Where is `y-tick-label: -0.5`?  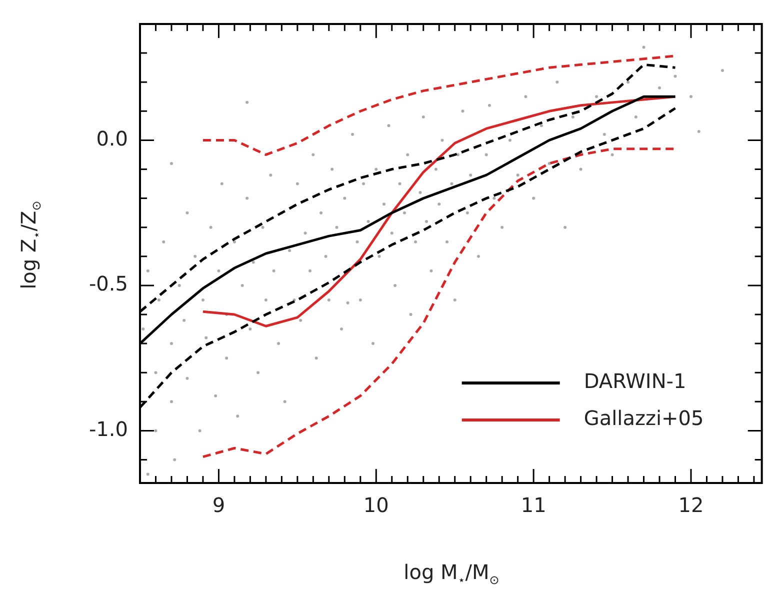 y-tick-label: -0.5 is located at coordinates (108, 284).